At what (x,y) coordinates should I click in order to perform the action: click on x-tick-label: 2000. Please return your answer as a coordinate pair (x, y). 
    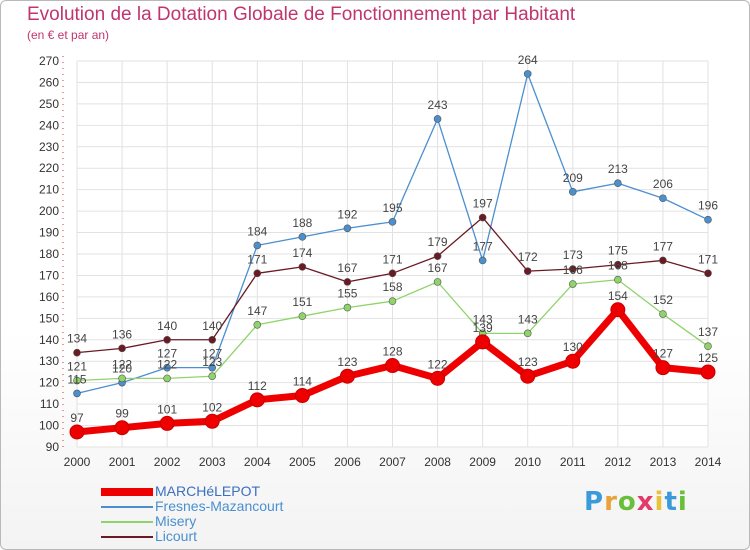
    Looking at the image, I should click on (77, 462).